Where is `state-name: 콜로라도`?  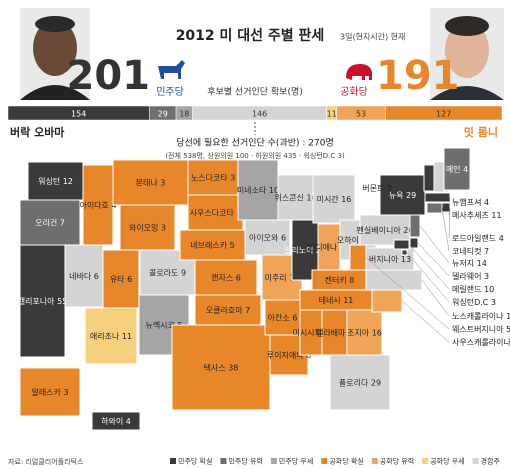
state-name: 콜로라도 is located at coordinates (163, 272).